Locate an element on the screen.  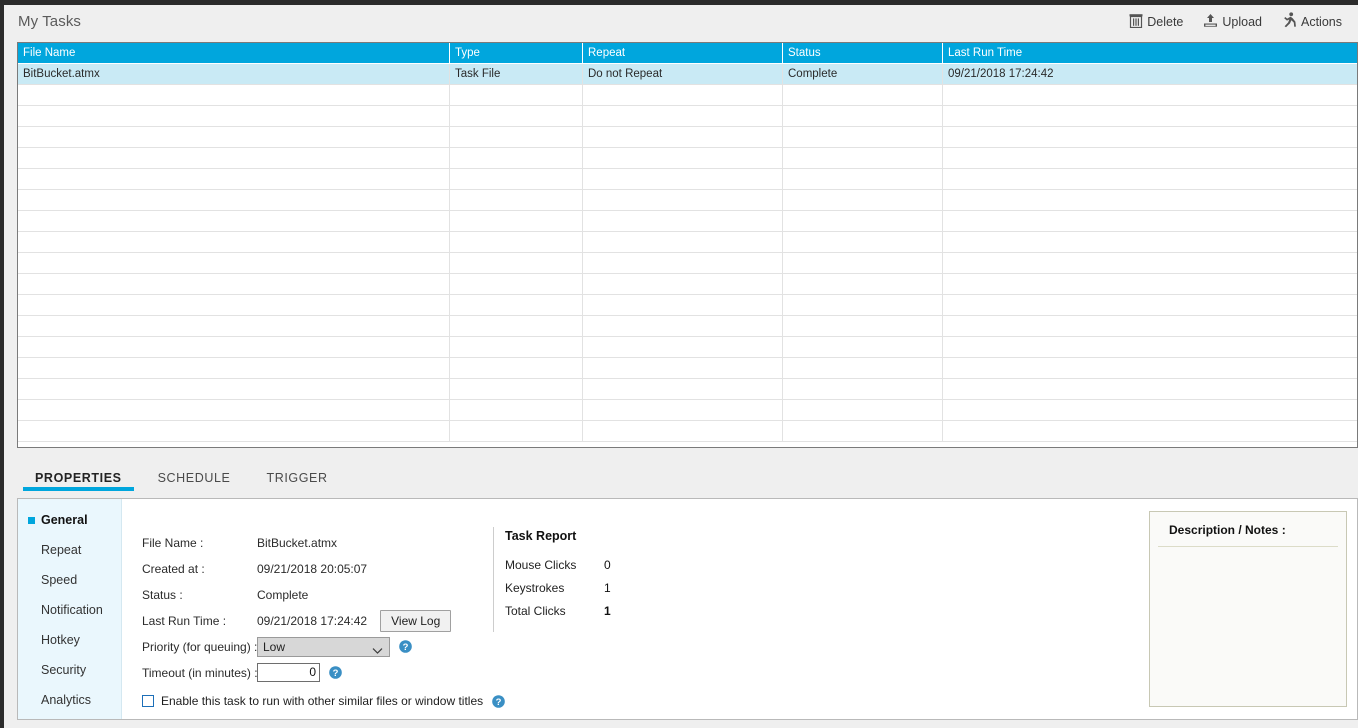
cell-status: Complete is located at coordinates (863, 74).